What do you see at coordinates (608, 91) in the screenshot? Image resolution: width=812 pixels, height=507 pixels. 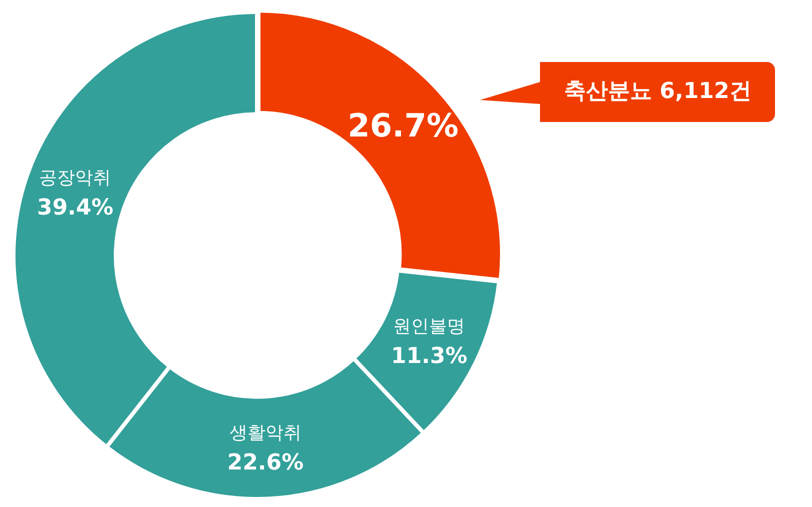 I see `slice-label: 축산분뇨` at bounding box center [608, 91].